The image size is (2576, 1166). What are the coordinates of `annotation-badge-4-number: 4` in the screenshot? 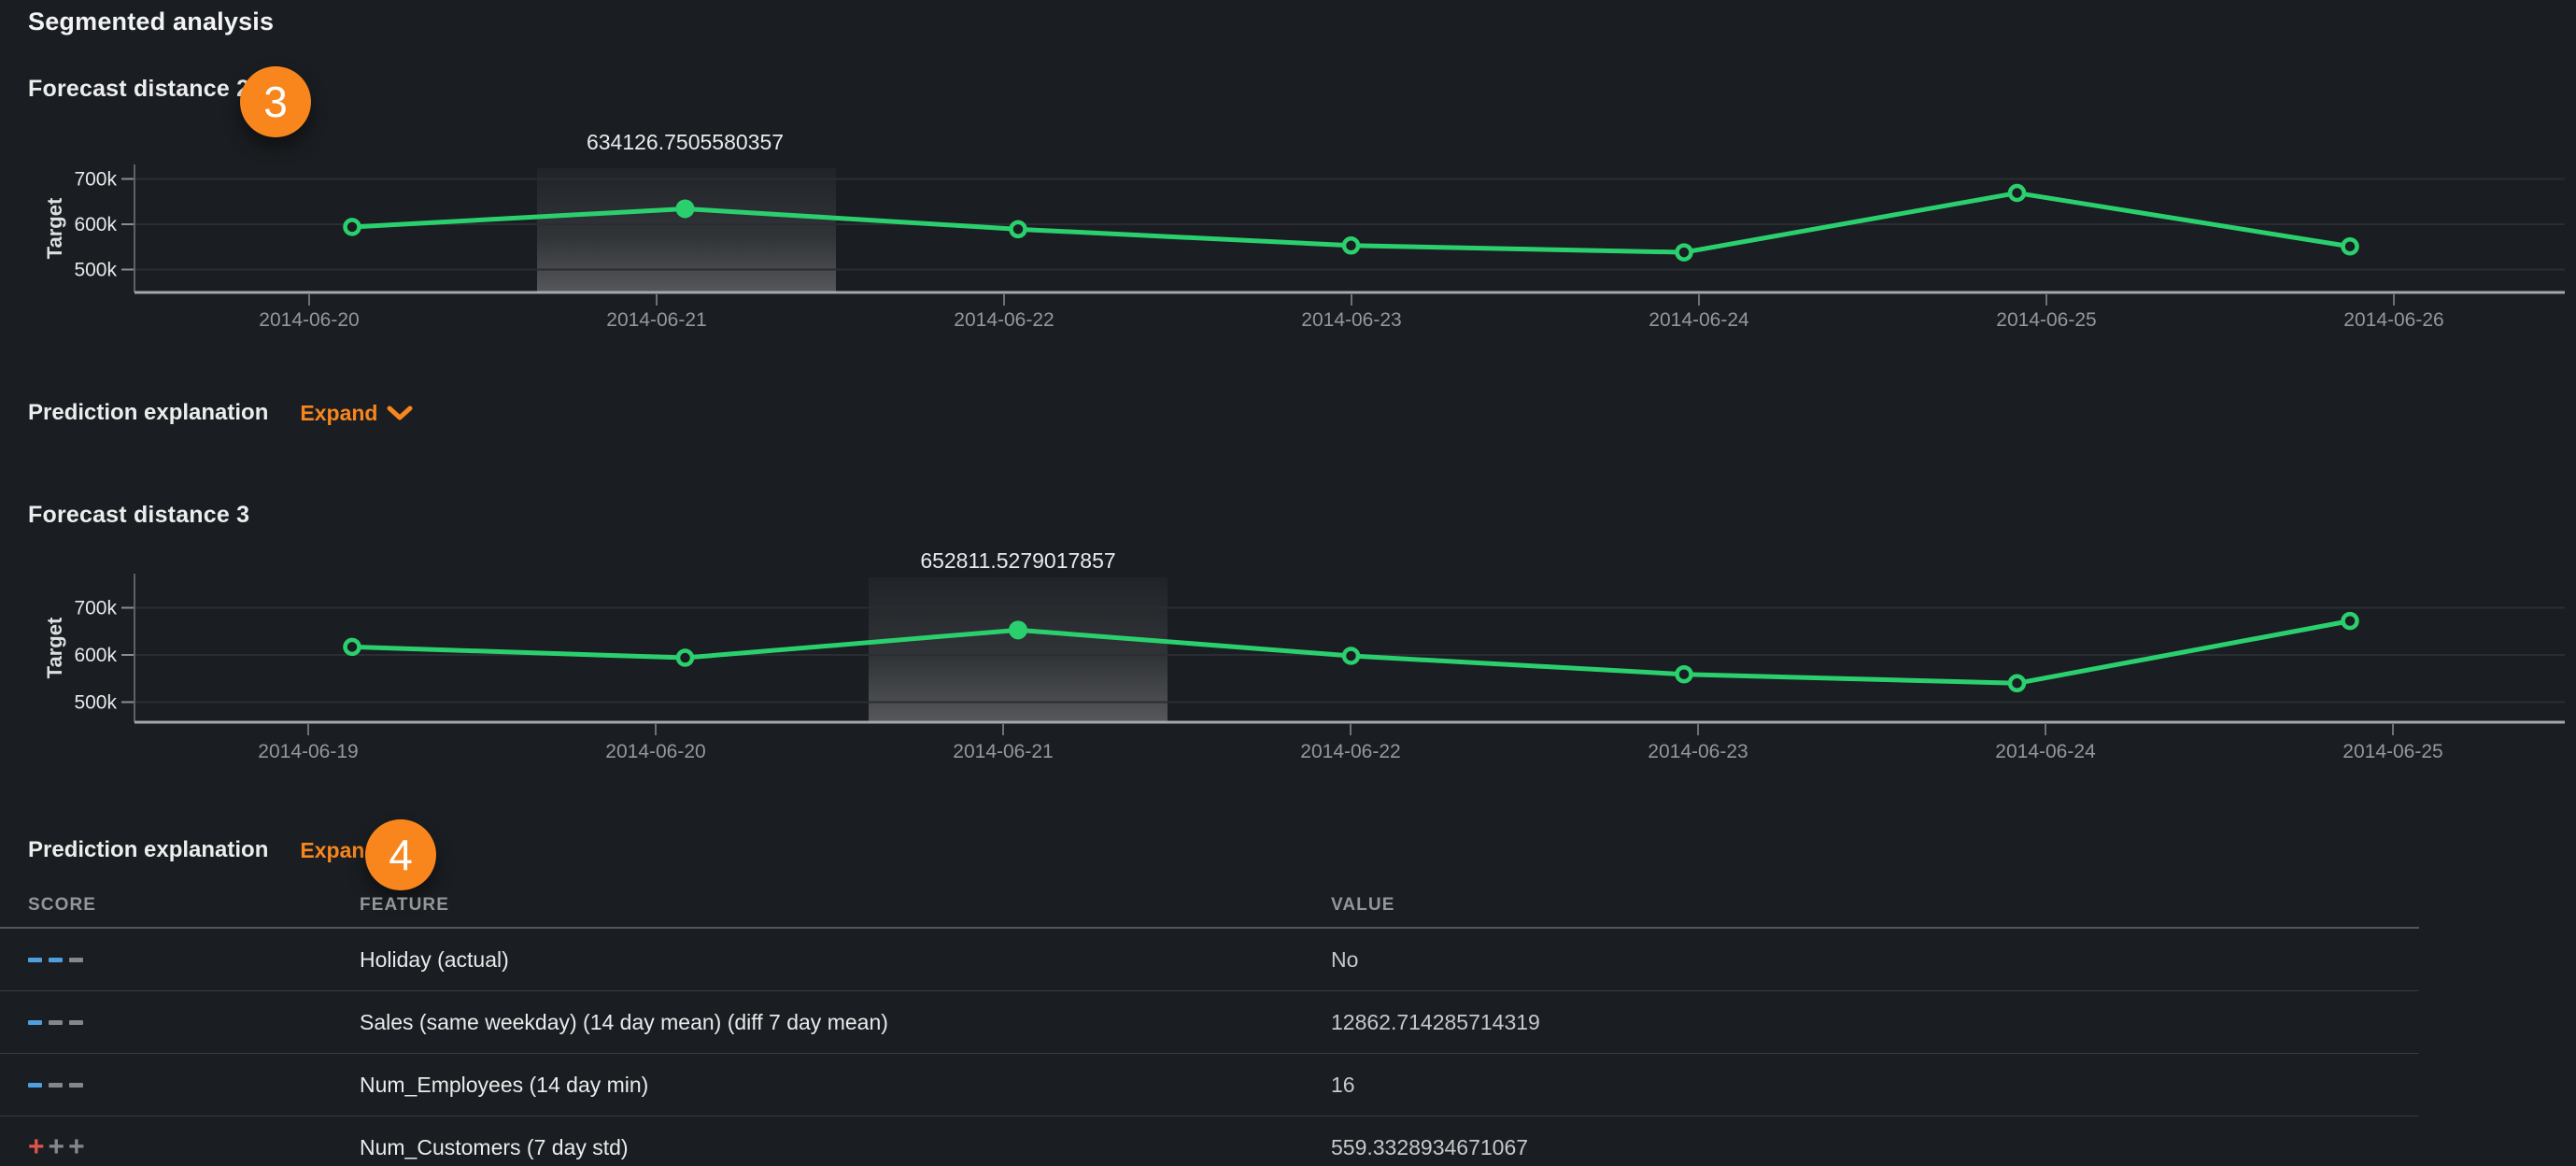 It's located at (401, 855).